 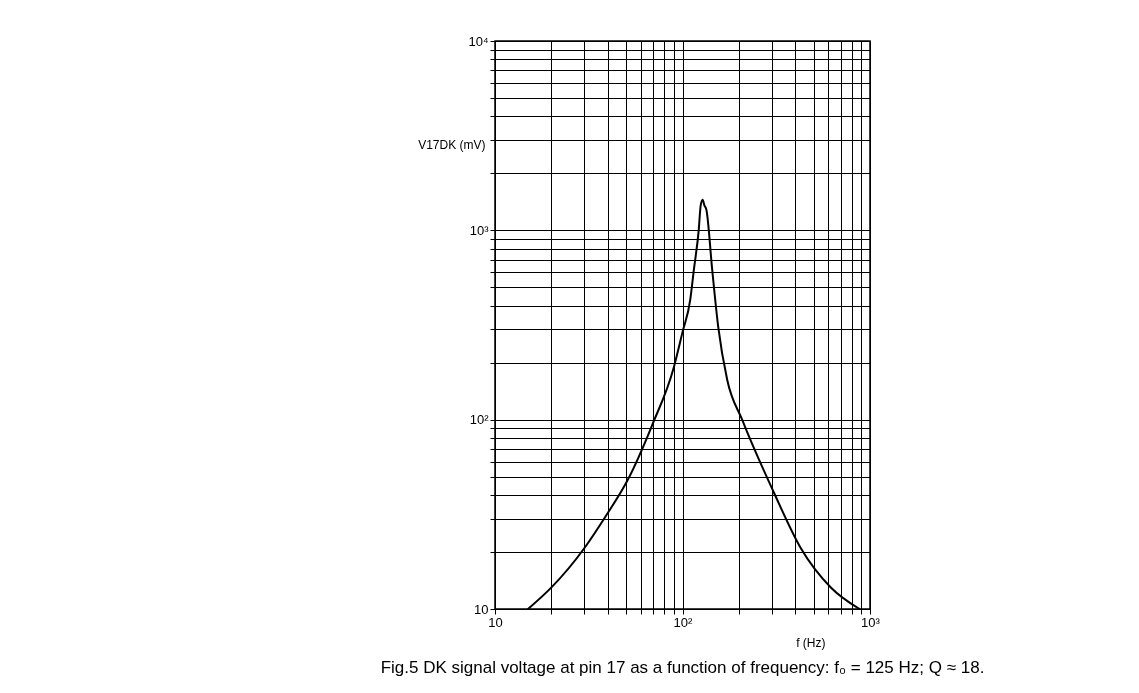 What do you see at coordinates (811, 642) in the screenshot?
I see `x-axis-title: f (Hz)` at bounding box center [811, 642].